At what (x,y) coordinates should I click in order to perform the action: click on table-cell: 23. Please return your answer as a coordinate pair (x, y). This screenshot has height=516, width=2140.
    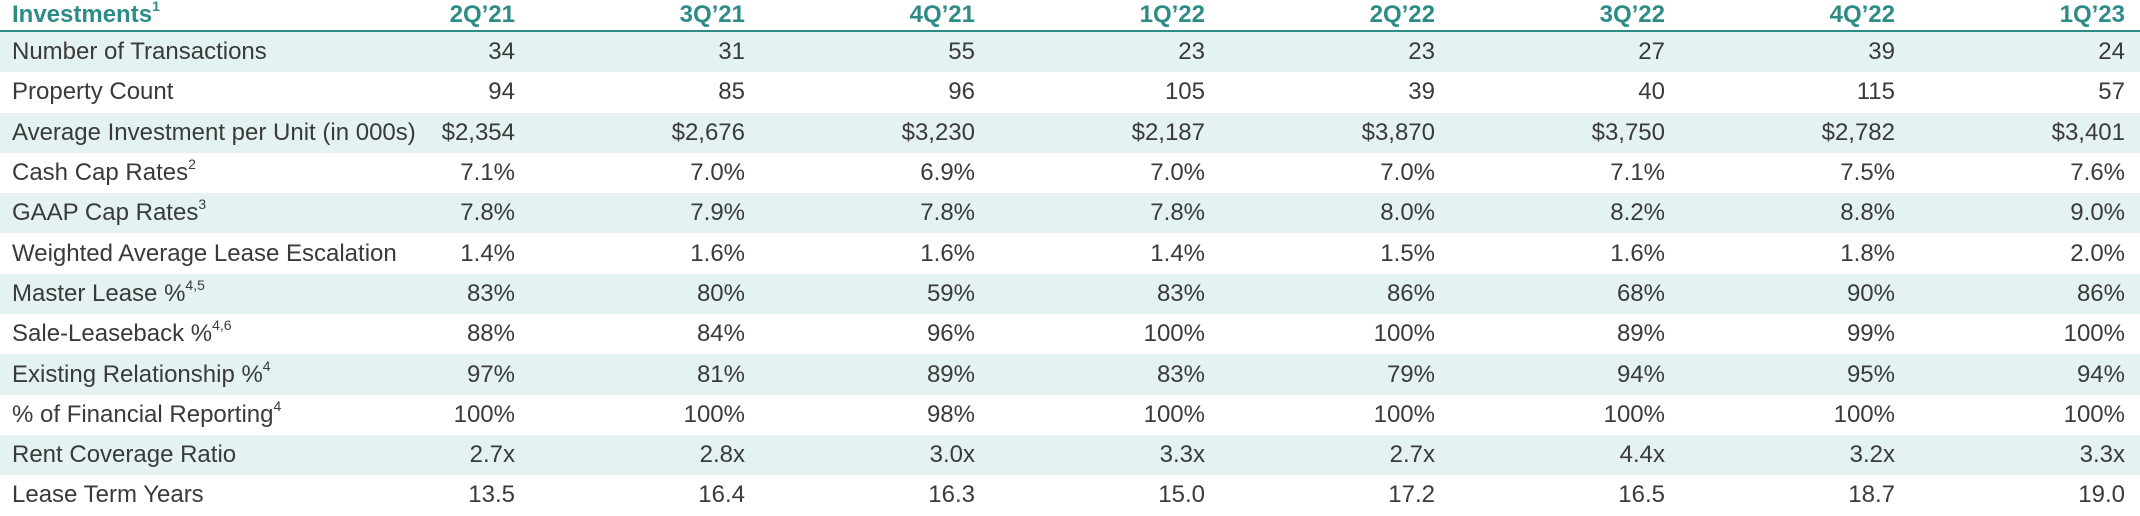
    Looking at the image, I should click on (1191, 52).